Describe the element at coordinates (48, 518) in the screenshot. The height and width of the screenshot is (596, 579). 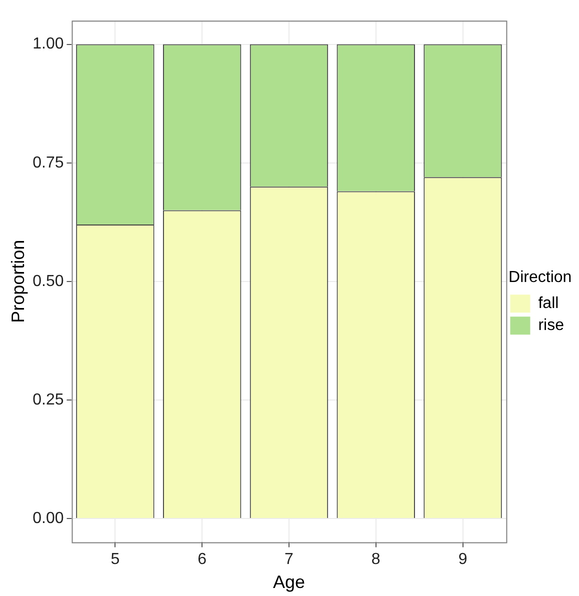
I see `y-tick-label: 0.00` at that location.